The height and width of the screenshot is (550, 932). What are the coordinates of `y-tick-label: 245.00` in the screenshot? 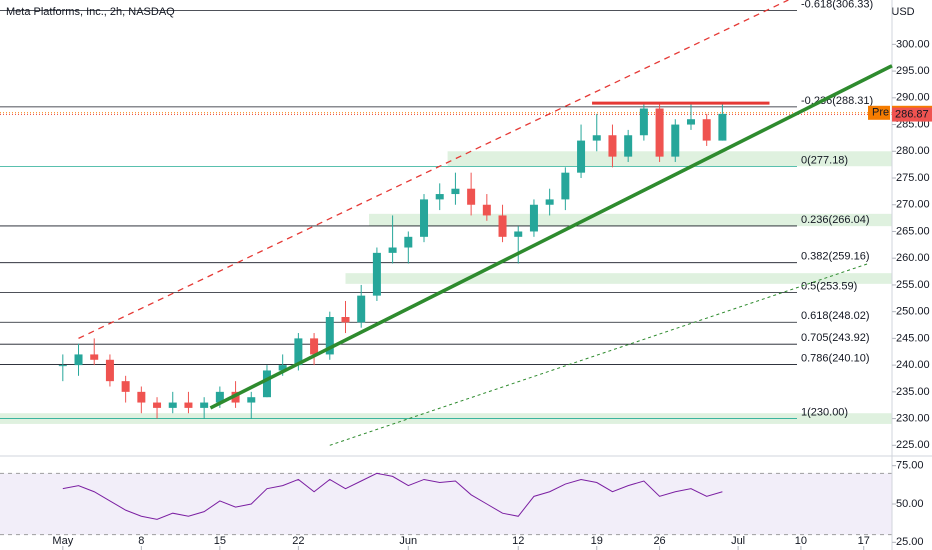 It's located at (913, 338).